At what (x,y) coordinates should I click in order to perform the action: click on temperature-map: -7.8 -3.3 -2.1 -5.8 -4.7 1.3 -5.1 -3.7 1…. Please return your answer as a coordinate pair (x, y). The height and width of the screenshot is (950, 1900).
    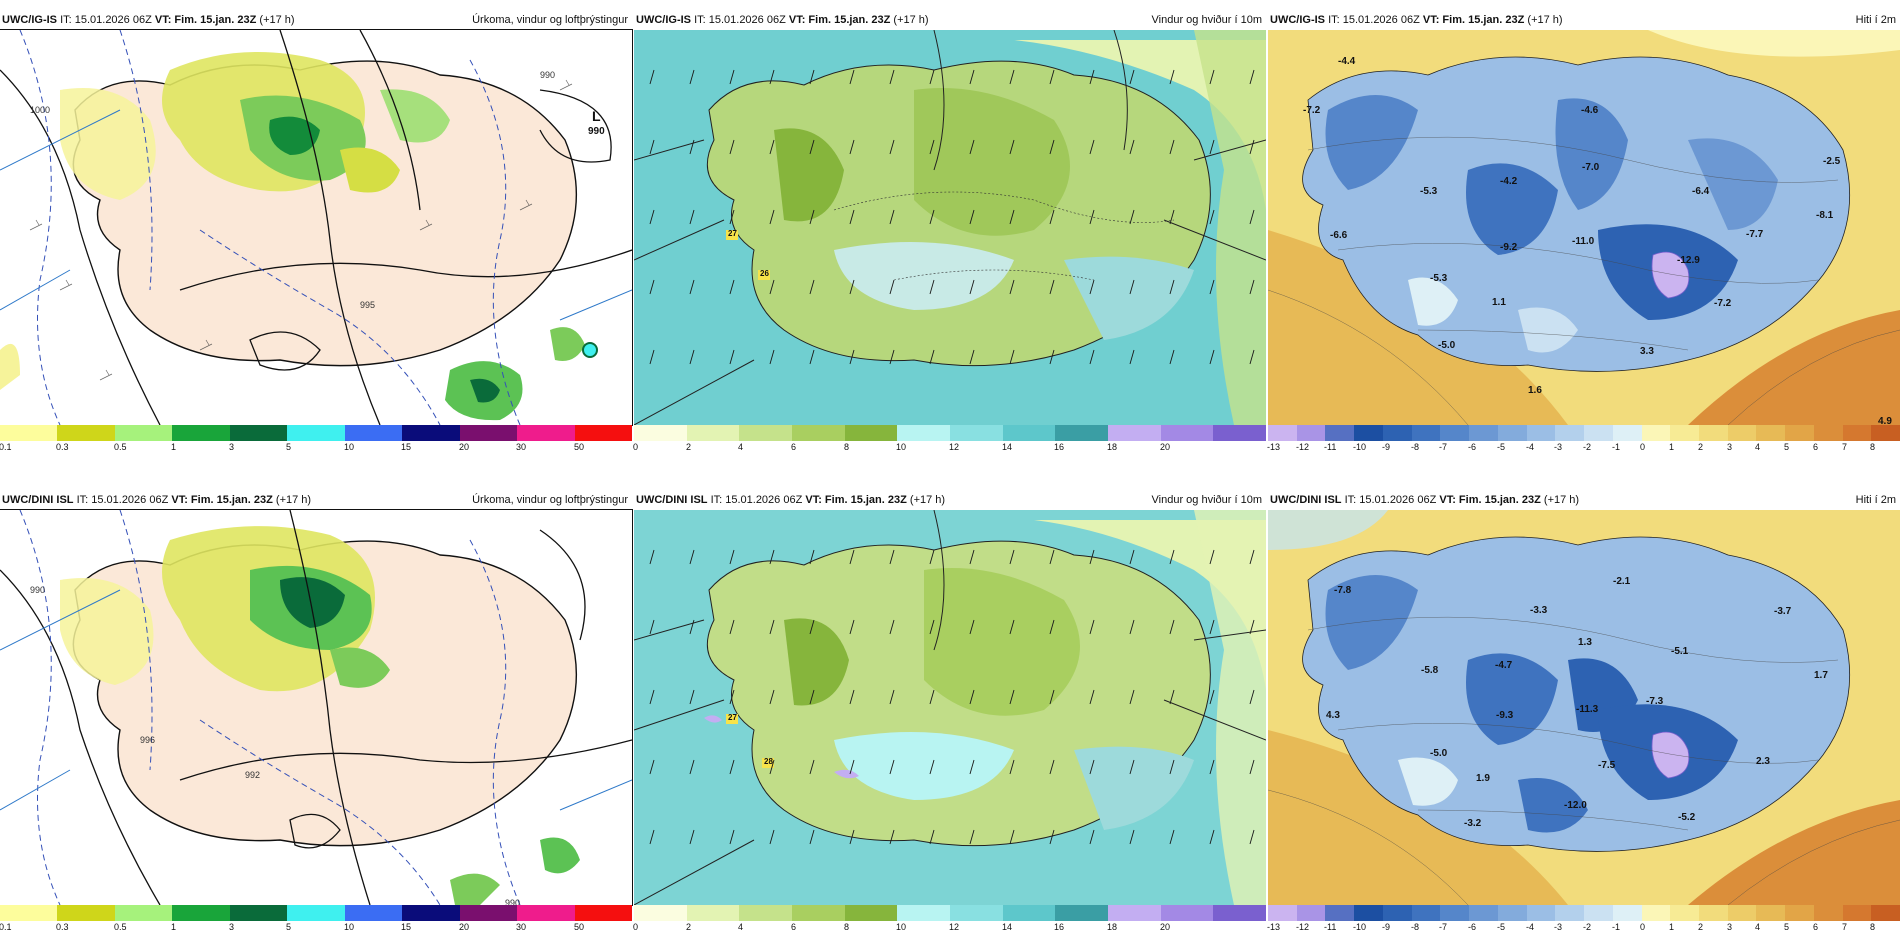
    Looking at the image, I should click on (1584, 707).